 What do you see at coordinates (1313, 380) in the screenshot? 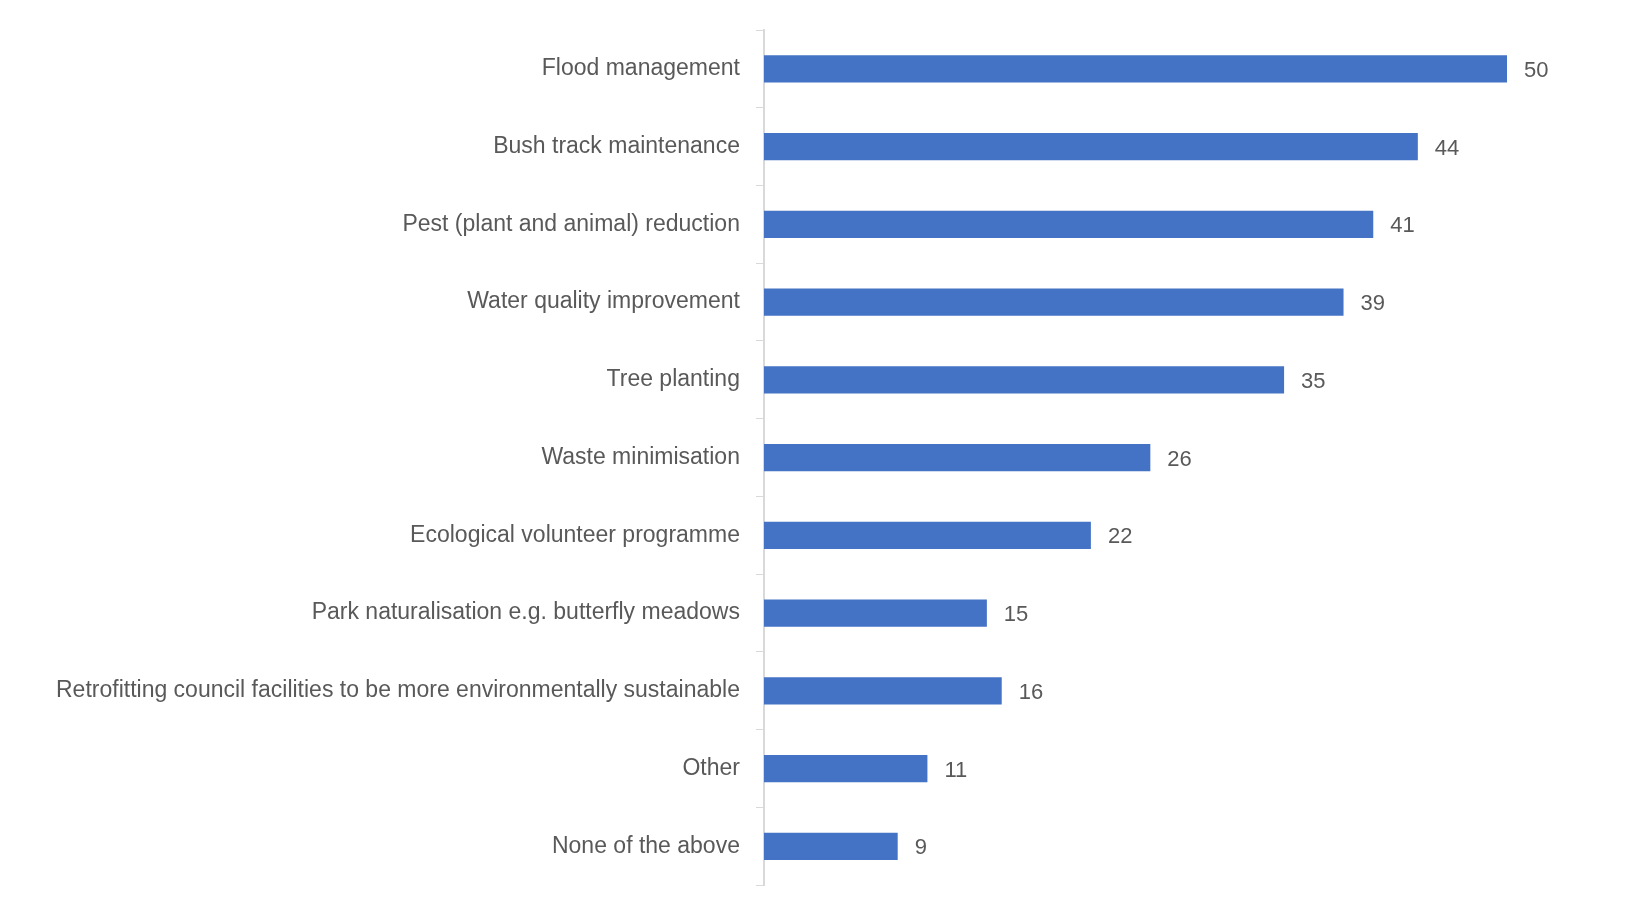
I see `data-label: 35` at bounding box center [1313, 380].